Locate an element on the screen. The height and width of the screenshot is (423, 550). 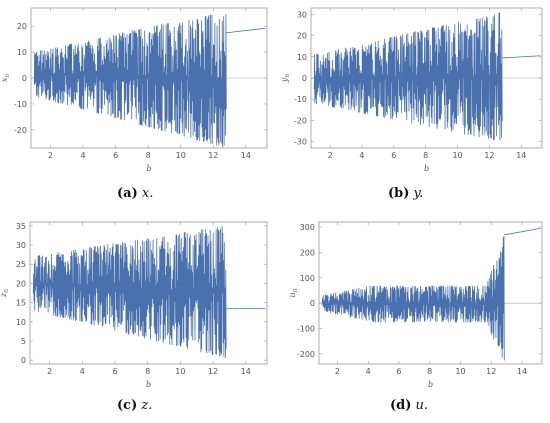
caption-variable: x. is located at coordinates (147, 193).